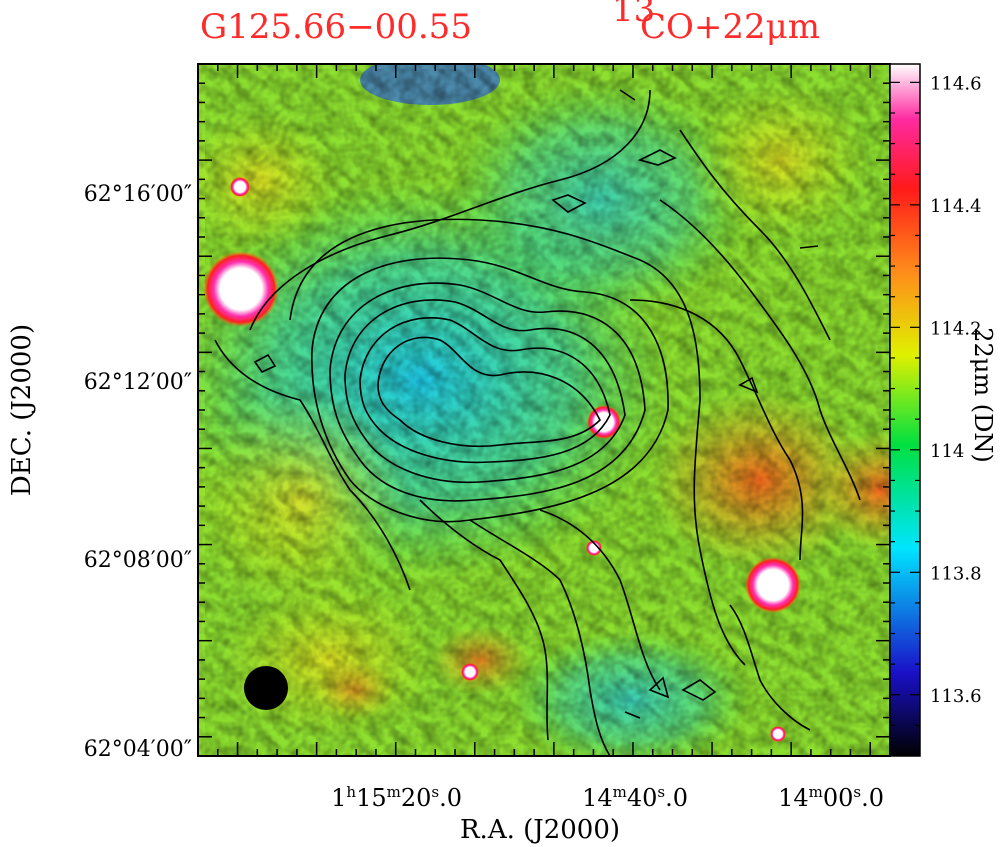 The image size is (1003, 847). What do you see at coordinates (983, 395) in the screenshot?
I see `colorbar-label: 22μm (DN)` at bounding box center [983, 395].